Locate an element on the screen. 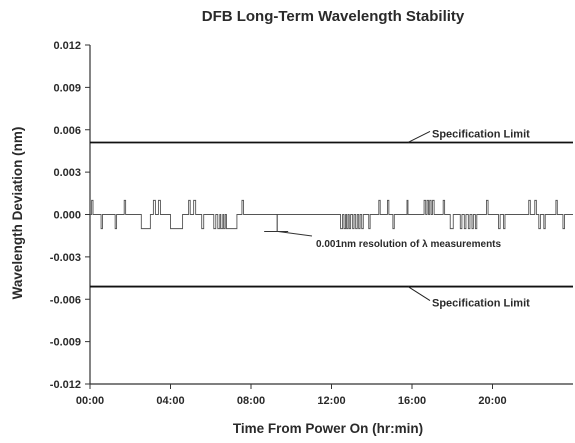  y-tick-label: 0.003 is located at coordinates (67, 173).